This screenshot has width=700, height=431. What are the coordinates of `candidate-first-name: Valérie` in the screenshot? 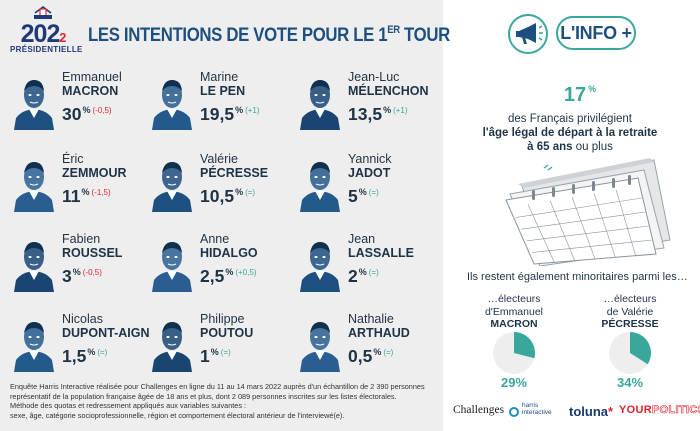 It's located at (219, 159).